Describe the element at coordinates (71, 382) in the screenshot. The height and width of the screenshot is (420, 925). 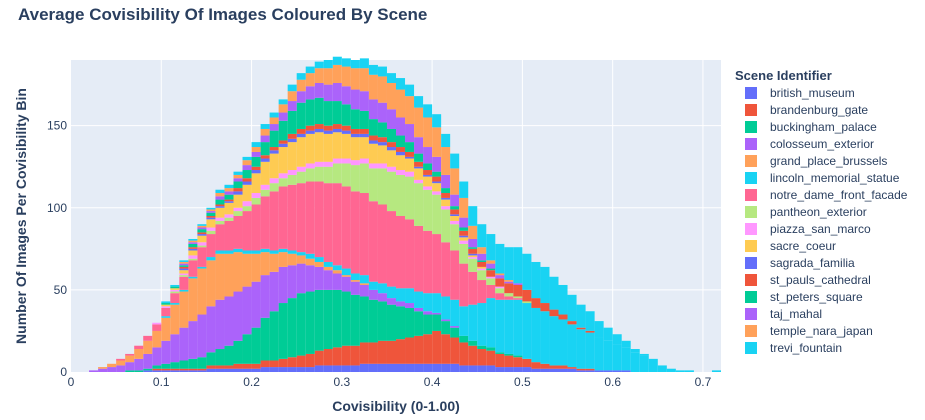
I see `x-tick-label: 0` at that location.